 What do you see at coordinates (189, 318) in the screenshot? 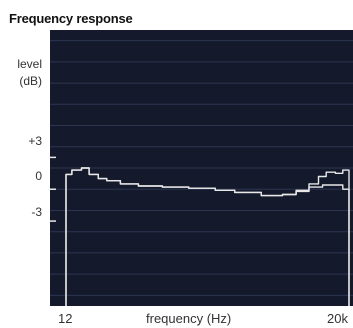
I see `x-axis-label: frequency (Hz)` at bounding box center [189, 318].